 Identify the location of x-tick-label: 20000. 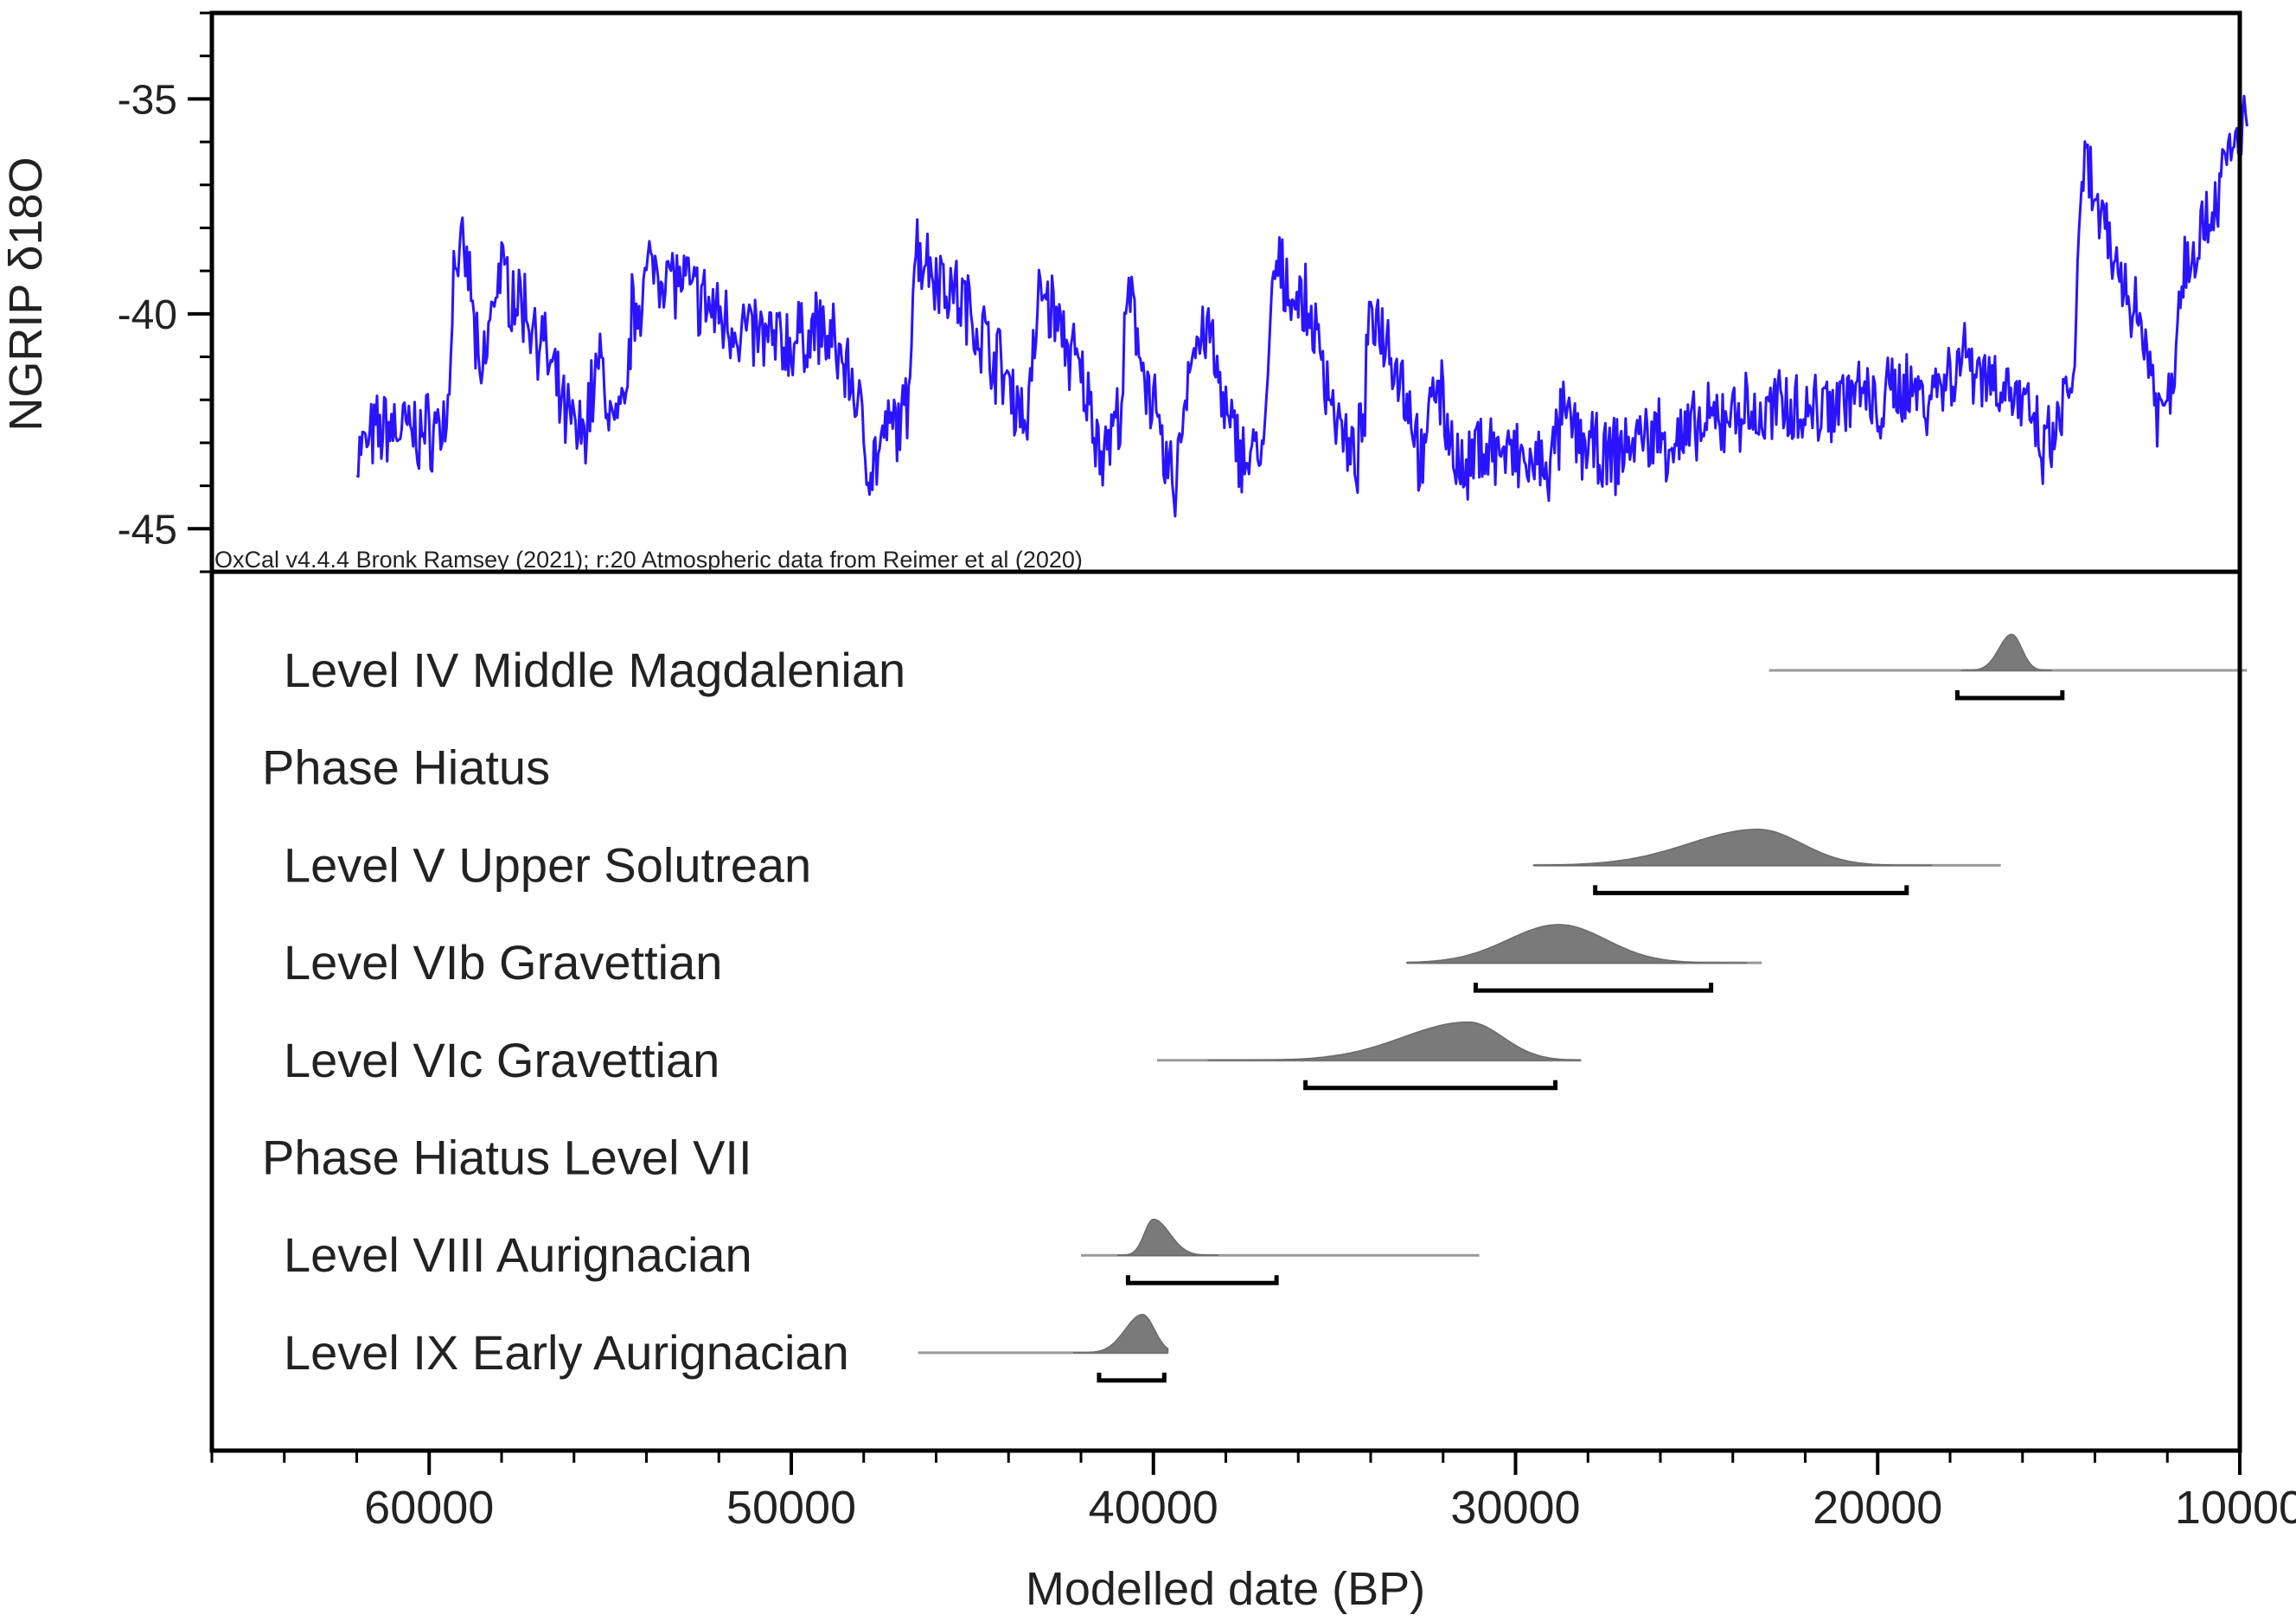
(1877, 1508).